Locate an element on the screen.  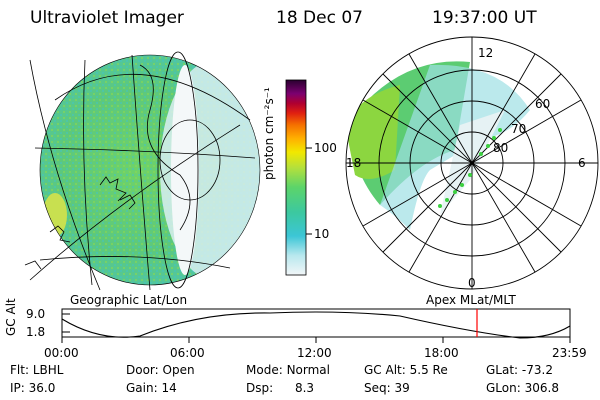
time-label: 19:37:00 UT is located at coordinates (484, 18).